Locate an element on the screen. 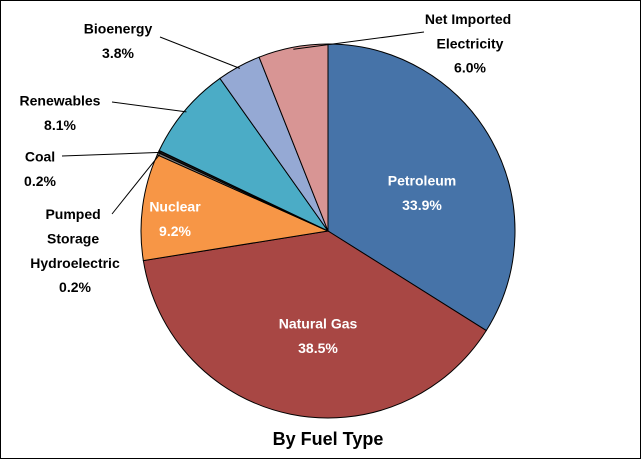 The image size is (641, 459). slice-label: Nuclear is located at coordinates (175, 207).